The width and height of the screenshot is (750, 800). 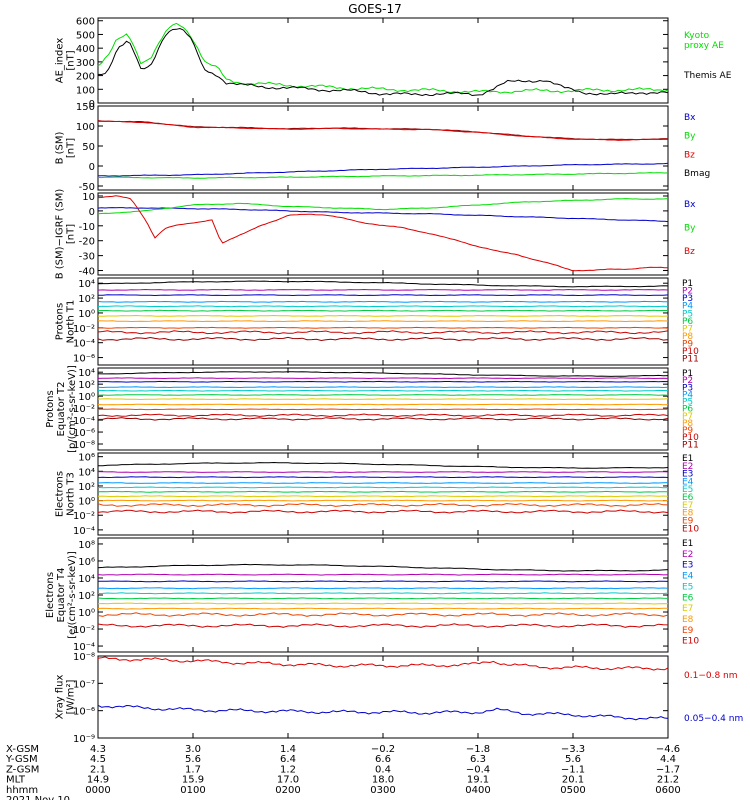 What do you see at coordinates (383, 769) in the screenshot?
I see `footer-value: 0.4` at bounding box center [383, 769].